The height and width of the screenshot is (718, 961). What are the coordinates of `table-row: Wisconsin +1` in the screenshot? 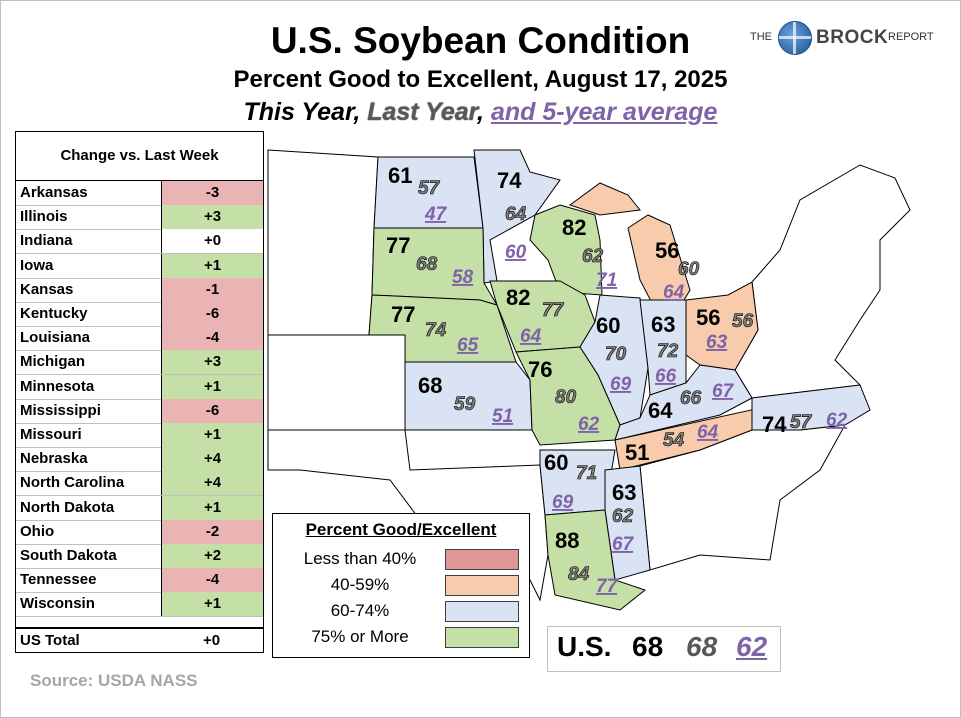 It's located at (139, 605).